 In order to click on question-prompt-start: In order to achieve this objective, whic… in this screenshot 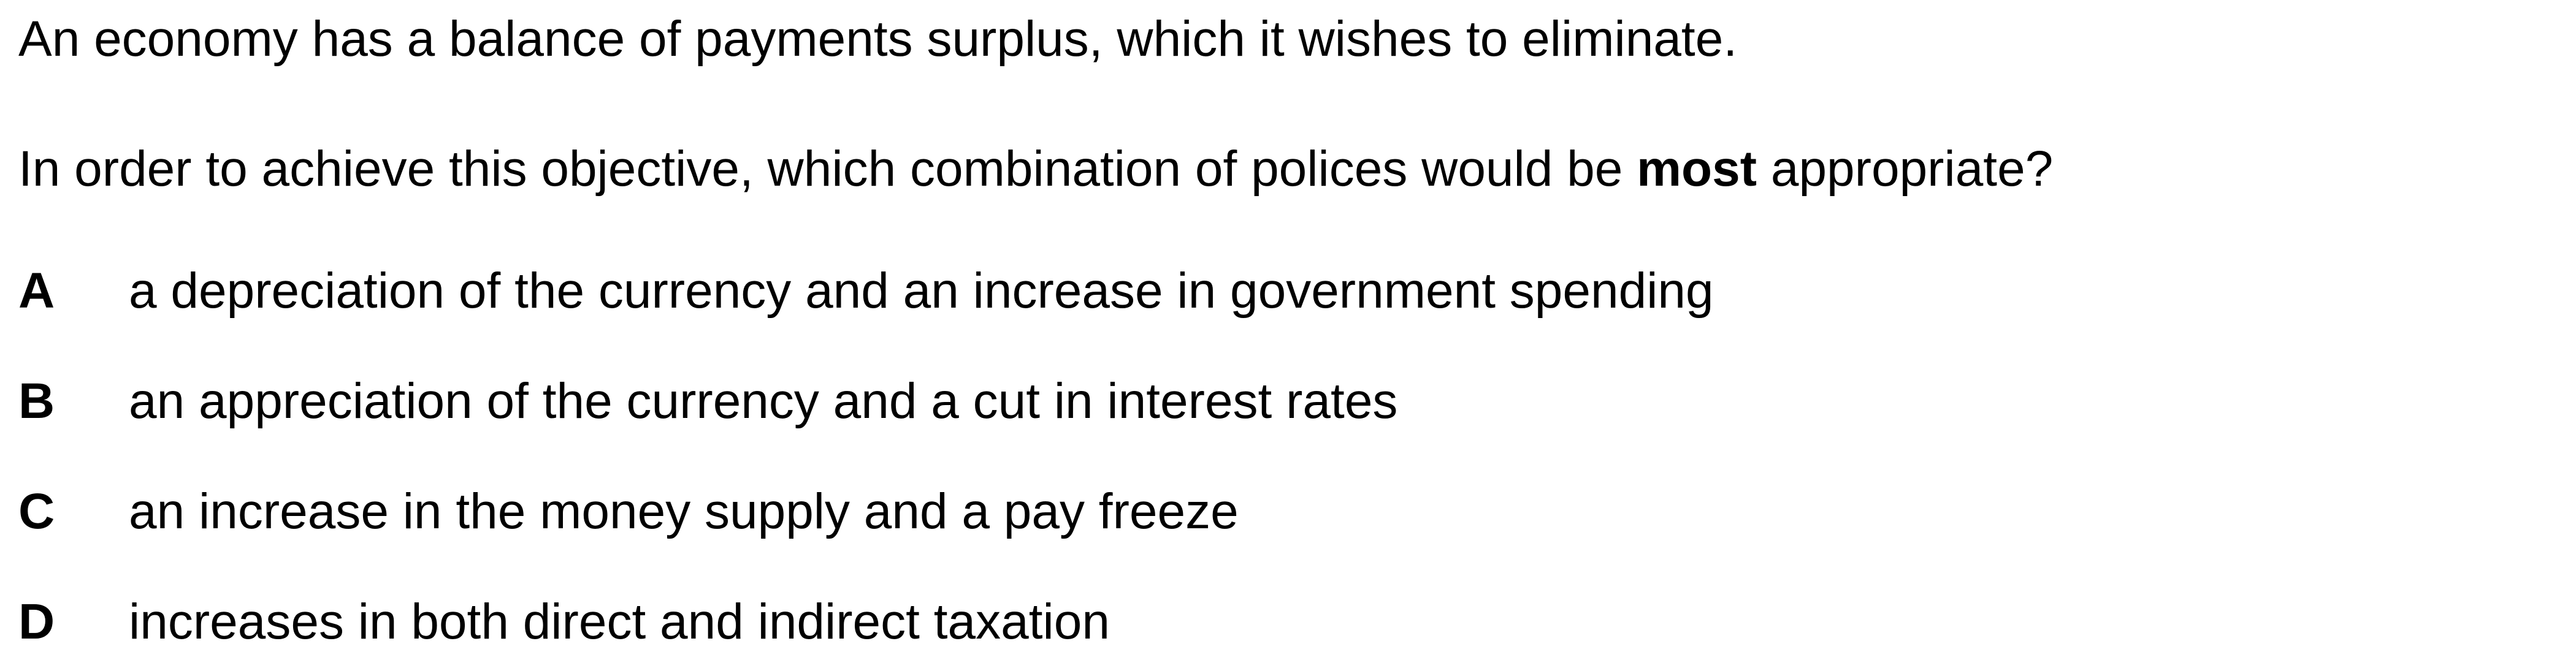, I will do `click(827, 169)`.